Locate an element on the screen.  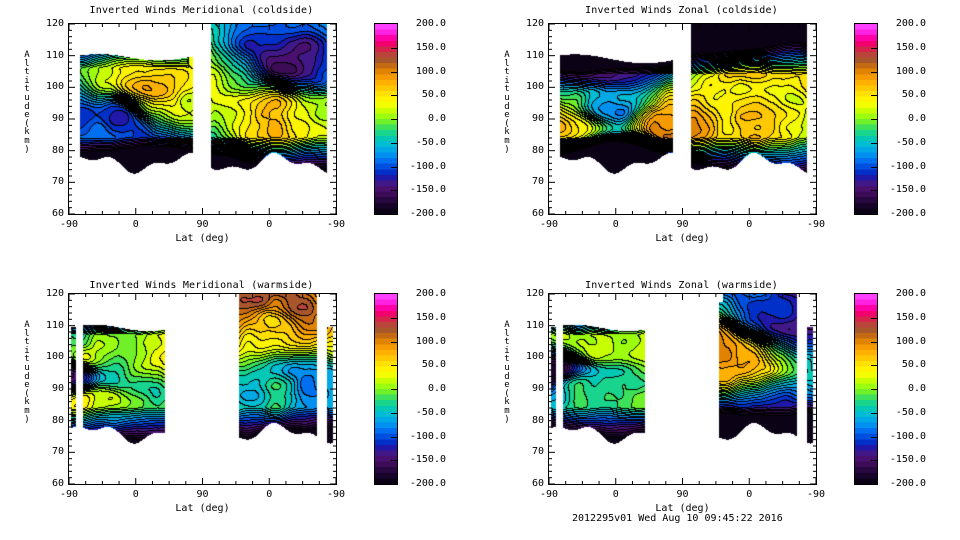
y-axis-label-char: A is located at coordinates (27, 325).